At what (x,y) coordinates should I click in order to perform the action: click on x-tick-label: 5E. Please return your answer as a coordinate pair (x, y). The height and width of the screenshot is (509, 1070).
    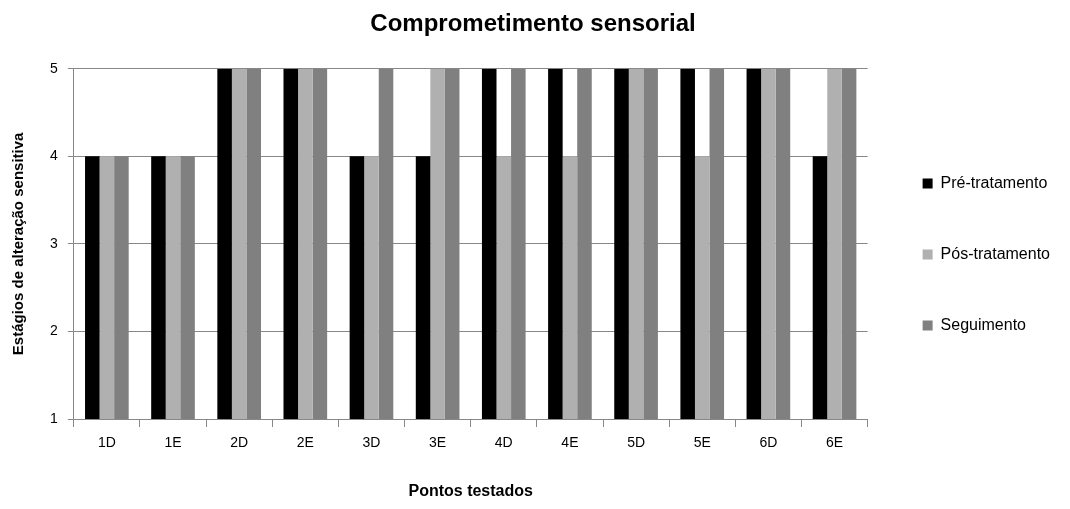
    Looking at the image, I should click on (702, 442).